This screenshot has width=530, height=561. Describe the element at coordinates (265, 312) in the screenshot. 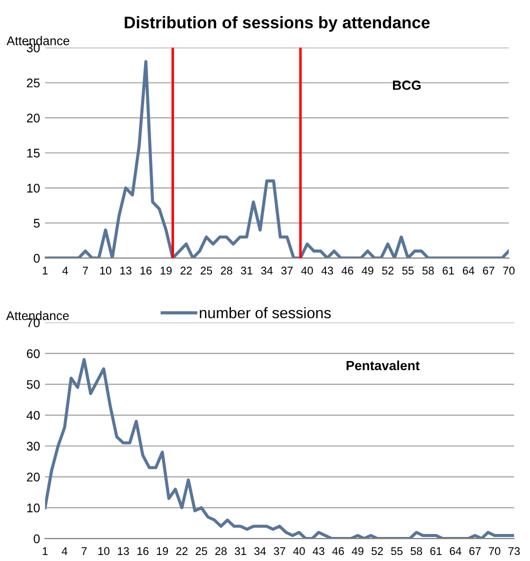

I see `legend-label: number of sessions` at that location.